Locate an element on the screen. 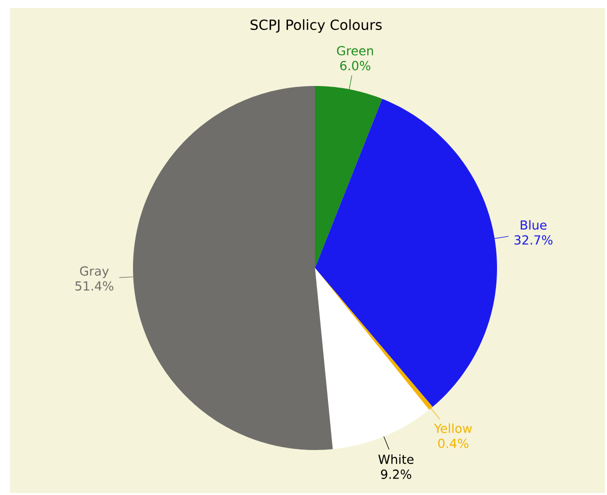 The height and width of the screenshot is (495, 607). data-label: 9.2% is located at coordinates (396, 474).